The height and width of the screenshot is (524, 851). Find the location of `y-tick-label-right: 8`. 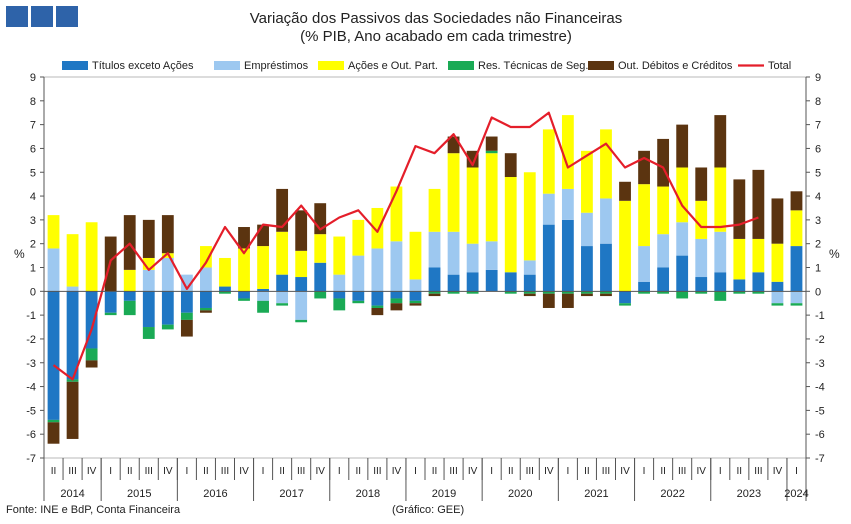

y-tick-label-right: 8 is located at coordinates (818, 102).